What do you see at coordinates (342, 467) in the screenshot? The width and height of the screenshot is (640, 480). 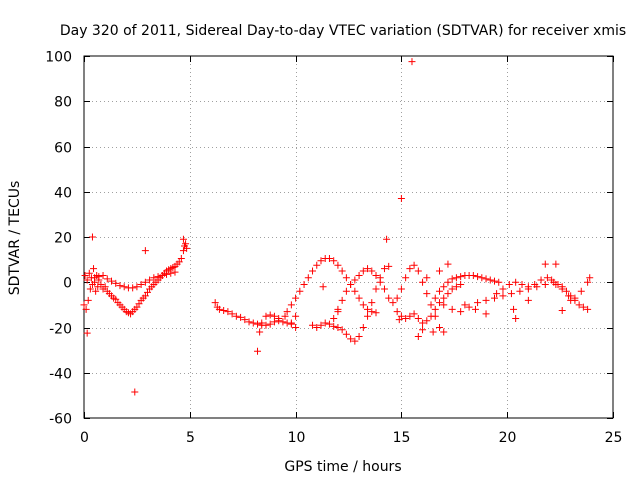 I see `x-axis-label: GPS time / hours` at bounding box center [342, 467].